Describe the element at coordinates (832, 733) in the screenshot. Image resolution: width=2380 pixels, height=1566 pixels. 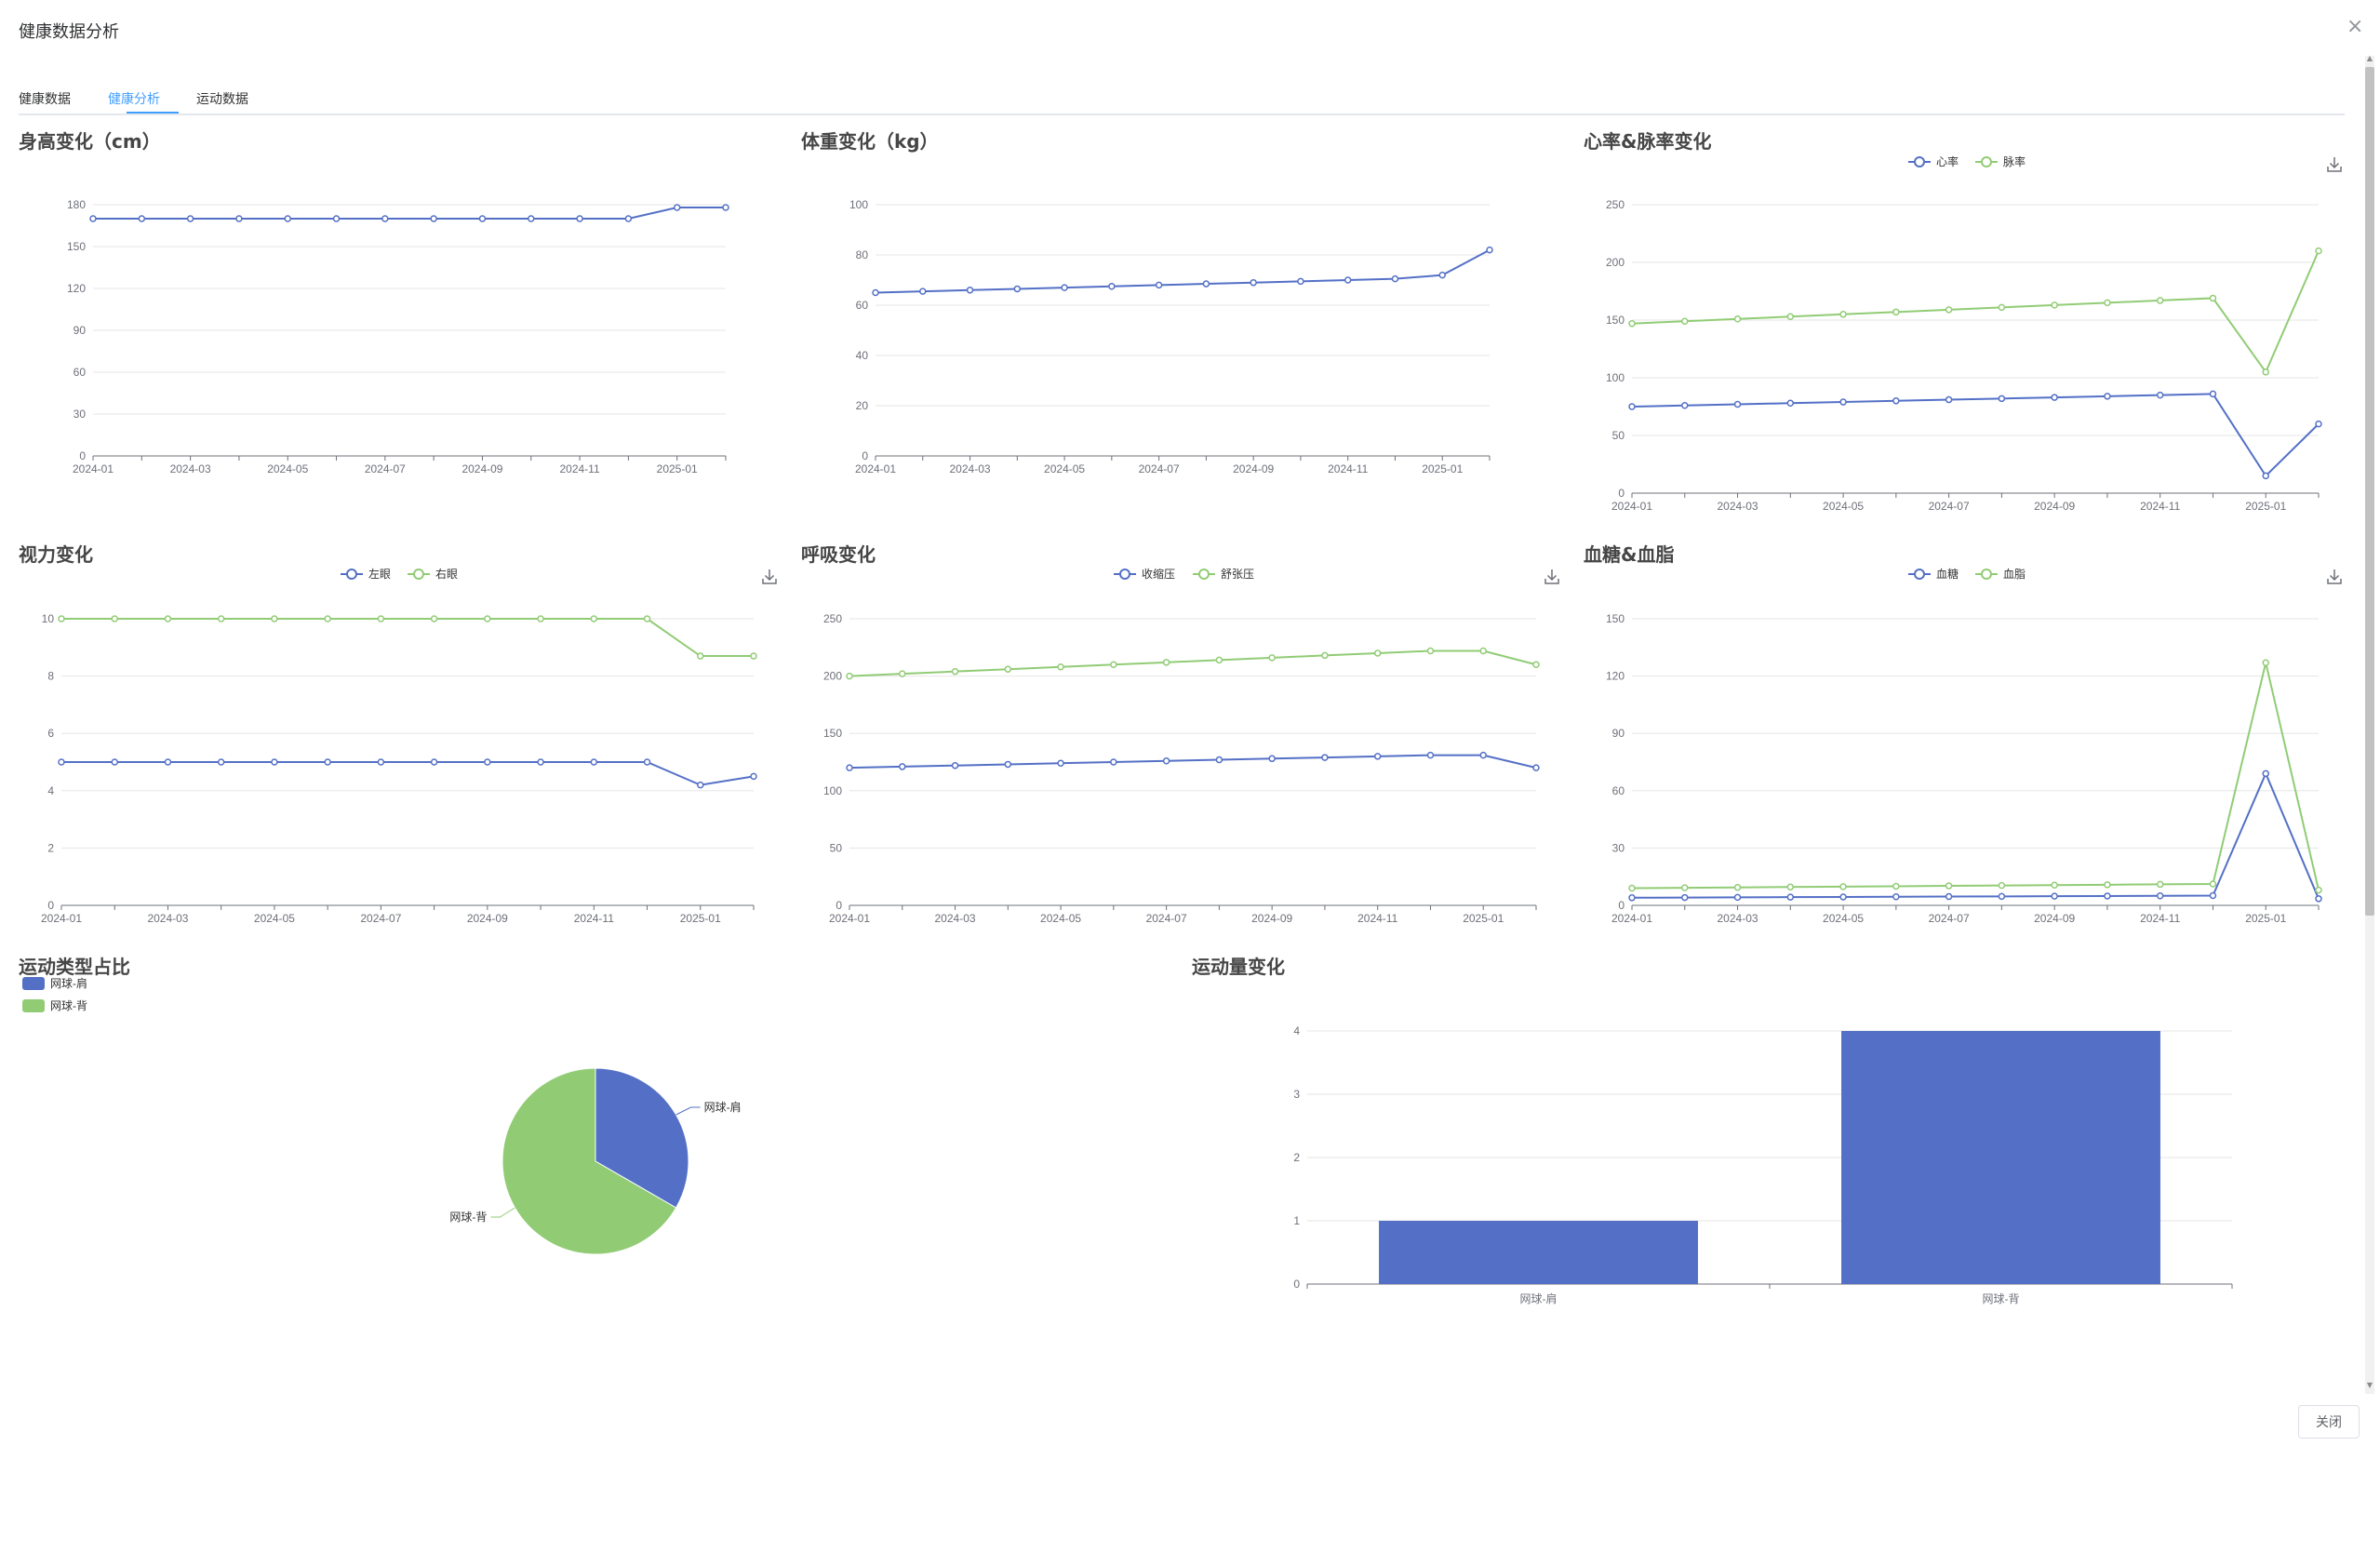
I see `y-tick-label: 150` at that location.